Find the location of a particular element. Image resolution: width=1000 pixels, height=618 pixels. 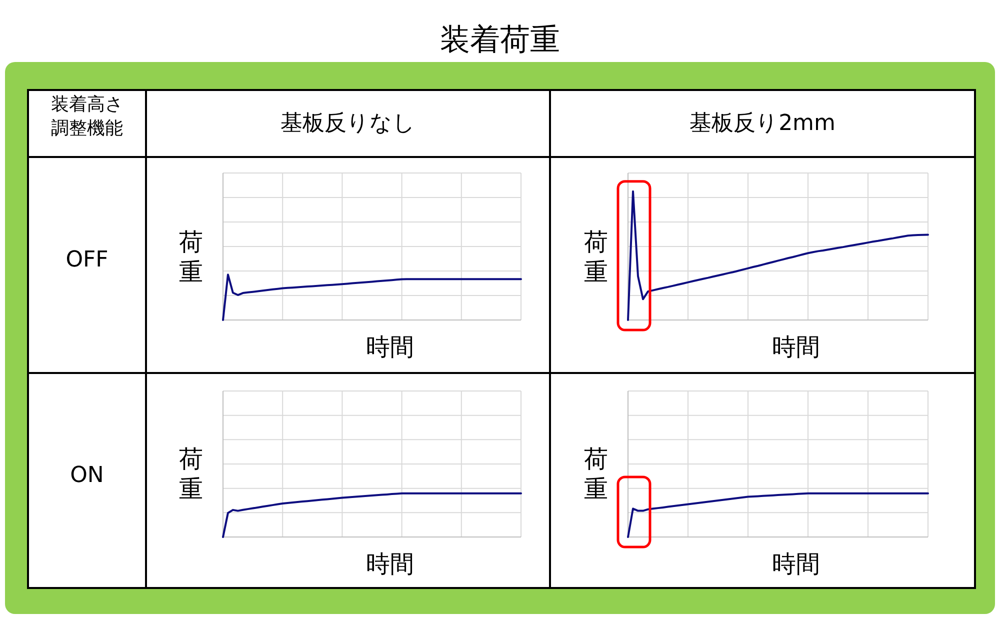

text: 基板反りなし is located at coordinates (348, 123).